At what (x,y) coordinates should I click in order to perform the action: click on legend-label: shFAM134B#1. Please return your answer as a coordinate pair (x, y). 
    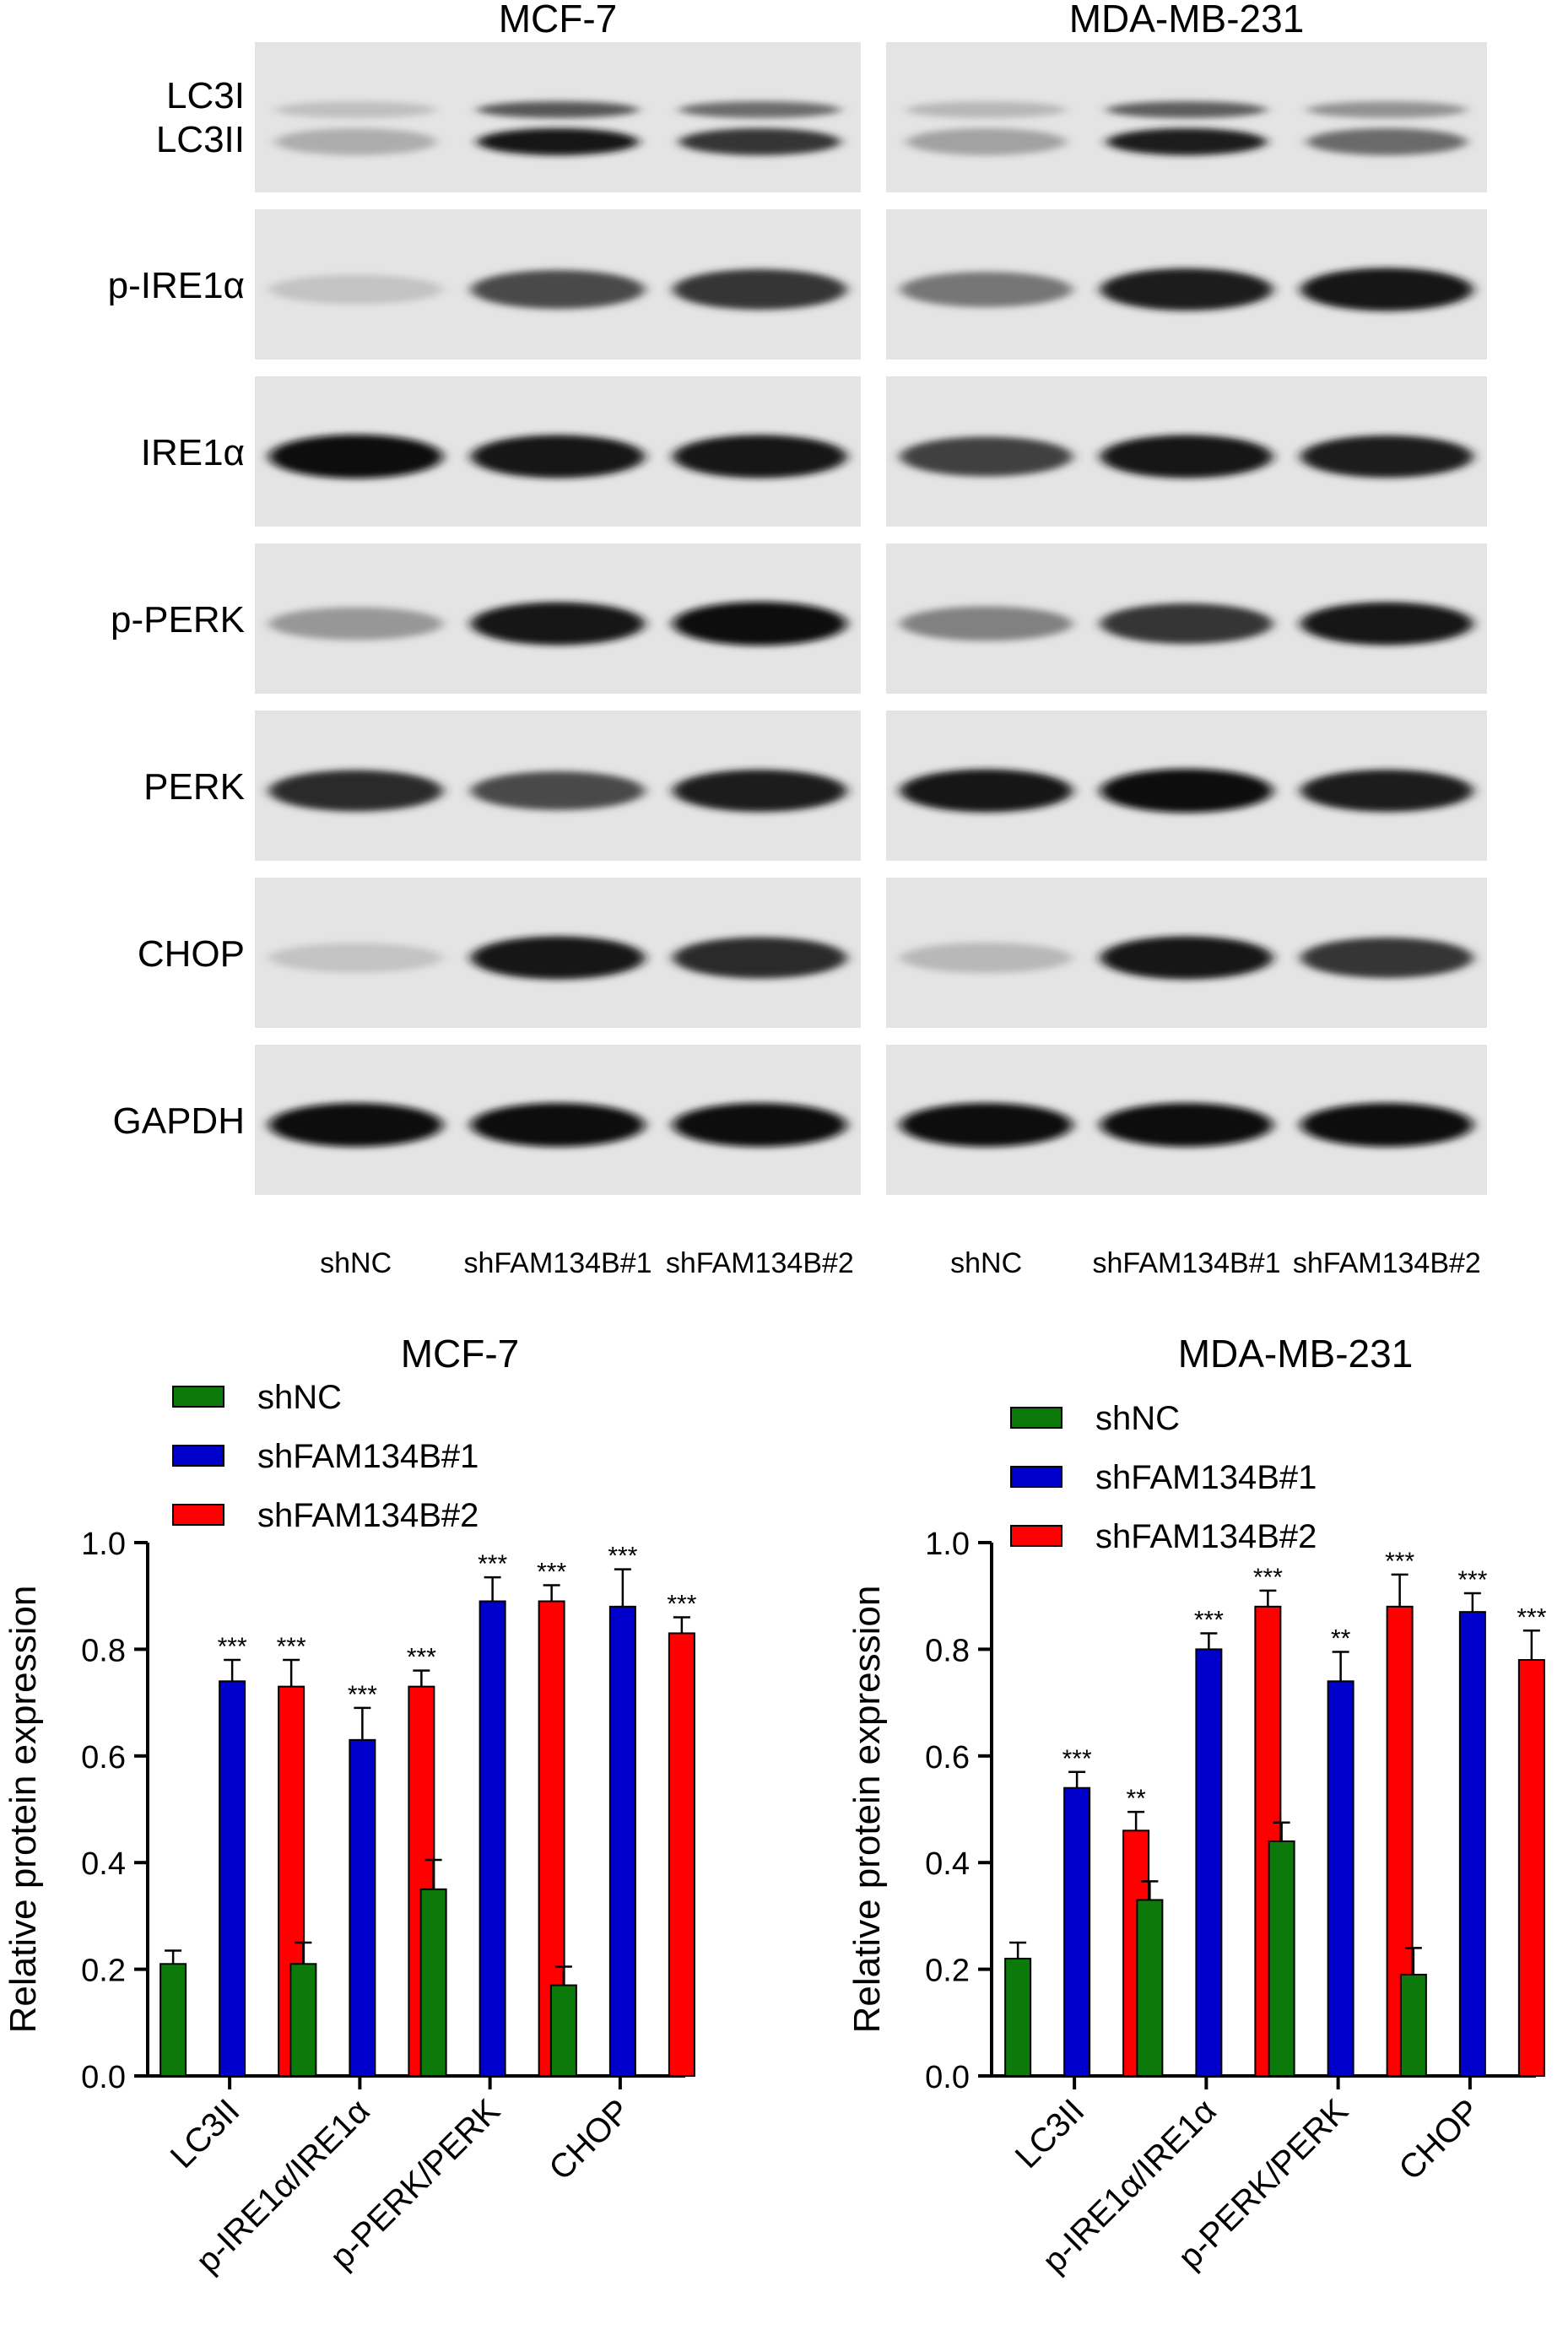
    Looking at the image, I should click on (1206, 1477).